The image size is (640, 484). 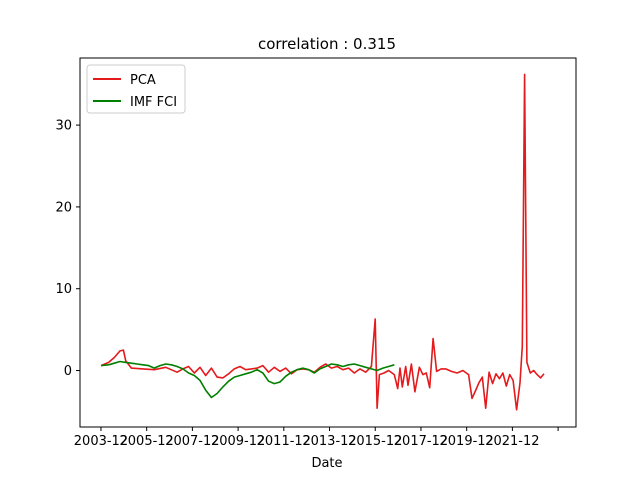 I want to click on x-tick-label: 2005-12, so click(x=147, y=441).